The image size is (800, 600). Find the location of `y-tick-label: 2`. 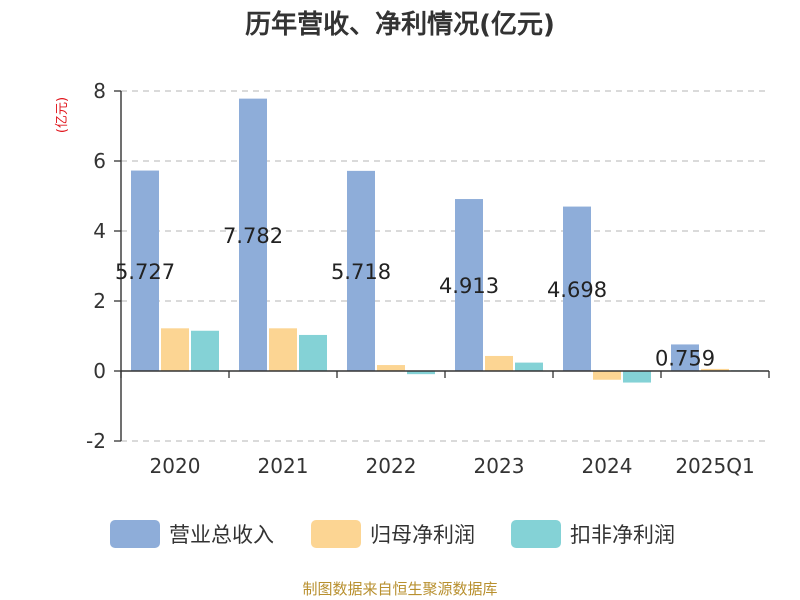

y-tick-label: 2 is located at coordinates (99, 301).